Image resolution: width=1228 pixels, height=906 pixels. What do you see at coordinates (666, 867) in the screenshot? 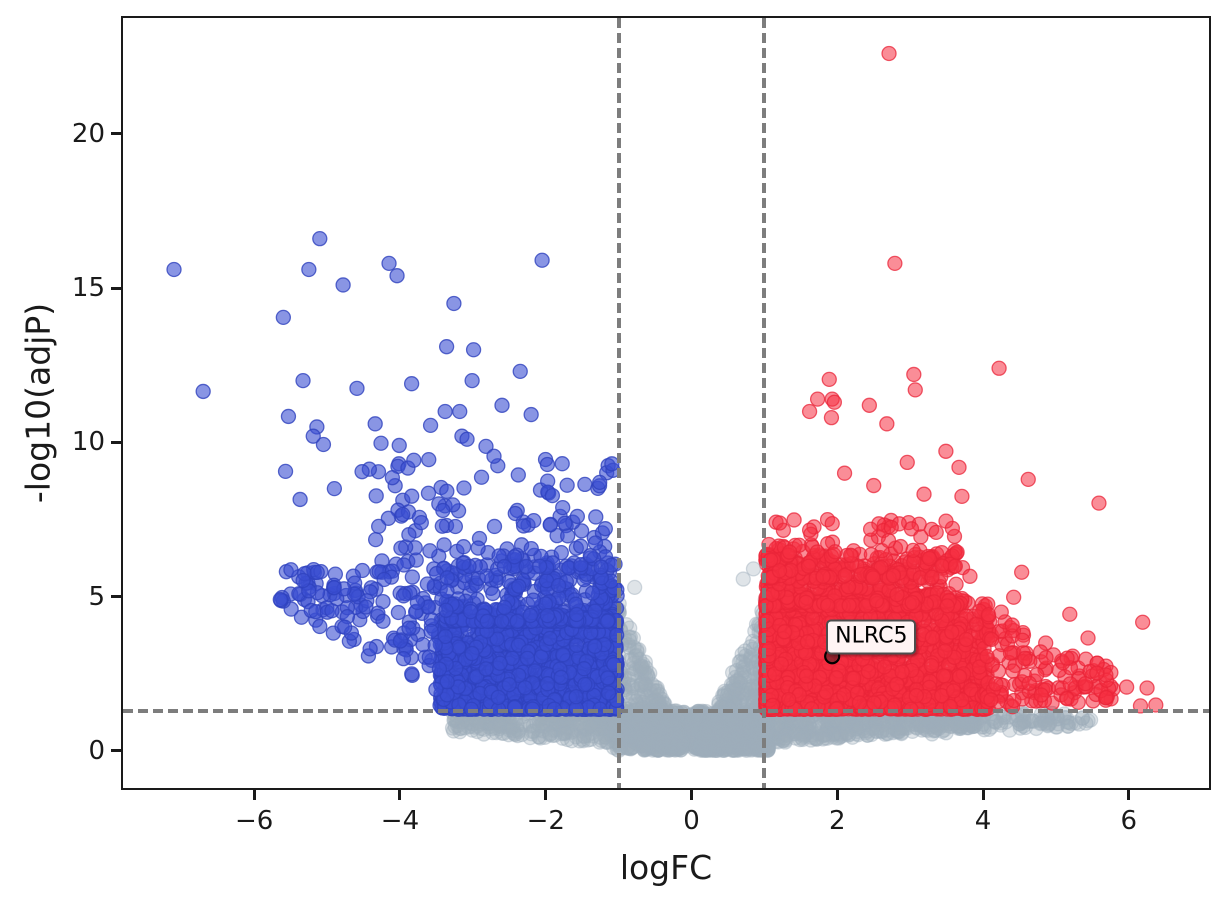
I see `x-axis-label: logFC` at bounding box center [666, 867].